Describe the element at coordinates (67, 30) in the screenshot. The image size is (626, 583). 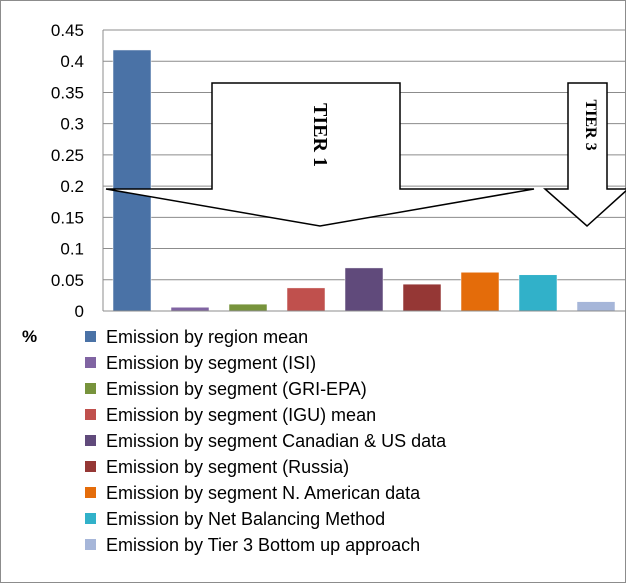
I see `y-tick-label: 0.45` at that location.